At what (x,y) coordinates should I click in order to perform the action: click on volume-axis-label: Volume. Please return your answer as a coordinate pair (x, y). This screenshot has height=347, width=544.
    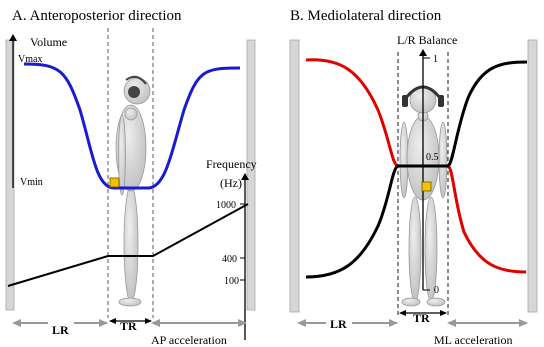
    Looking at the image, I should click on (48, 42).